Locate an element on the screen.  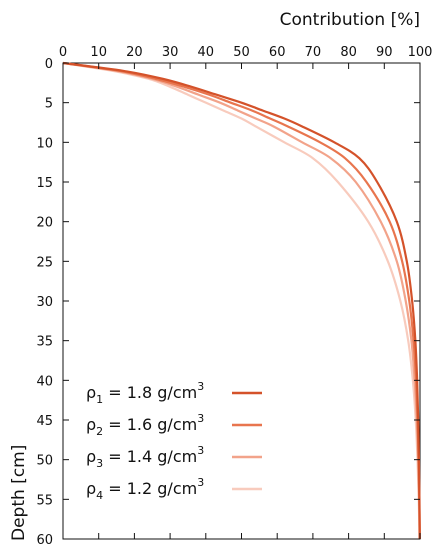
x-tick-label: 10 is located at coordinates (98, 52).